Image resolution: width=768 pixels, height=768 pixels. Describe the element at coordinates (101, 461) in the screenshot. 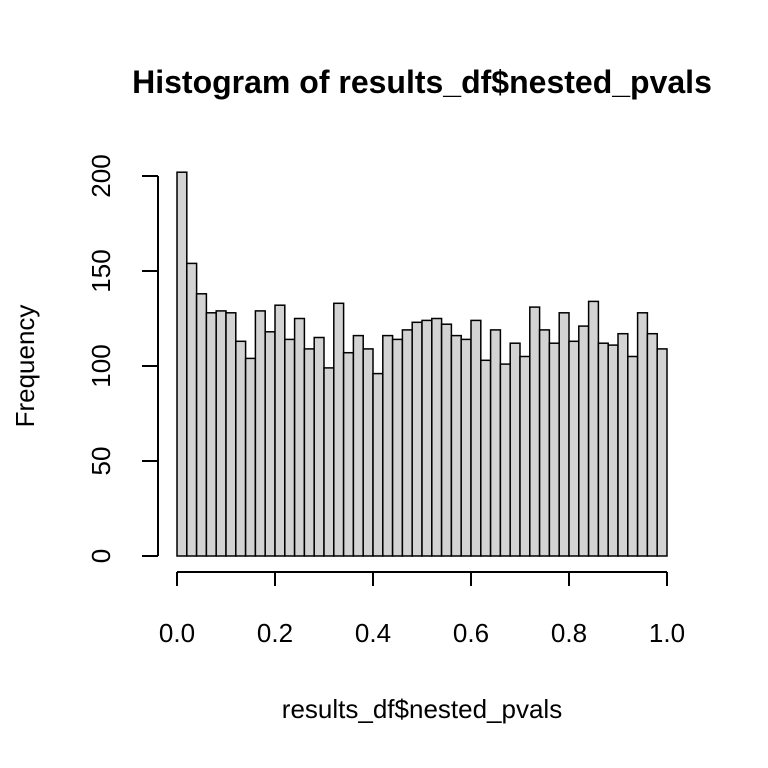

I see `y-tick-label: 50` at that location.